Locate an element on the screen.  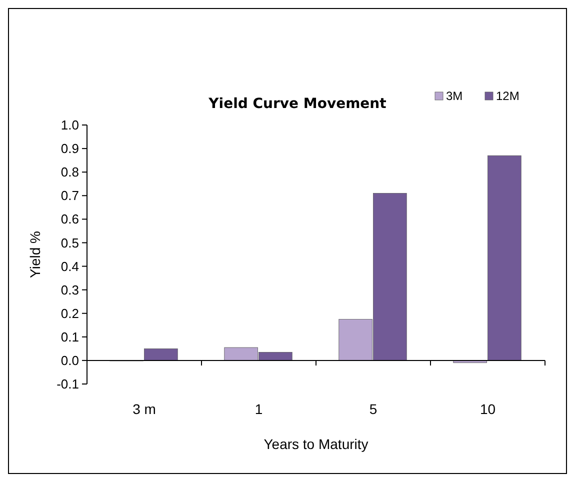
y-tick-label: 0.6 is located at coordinates (69, 219).